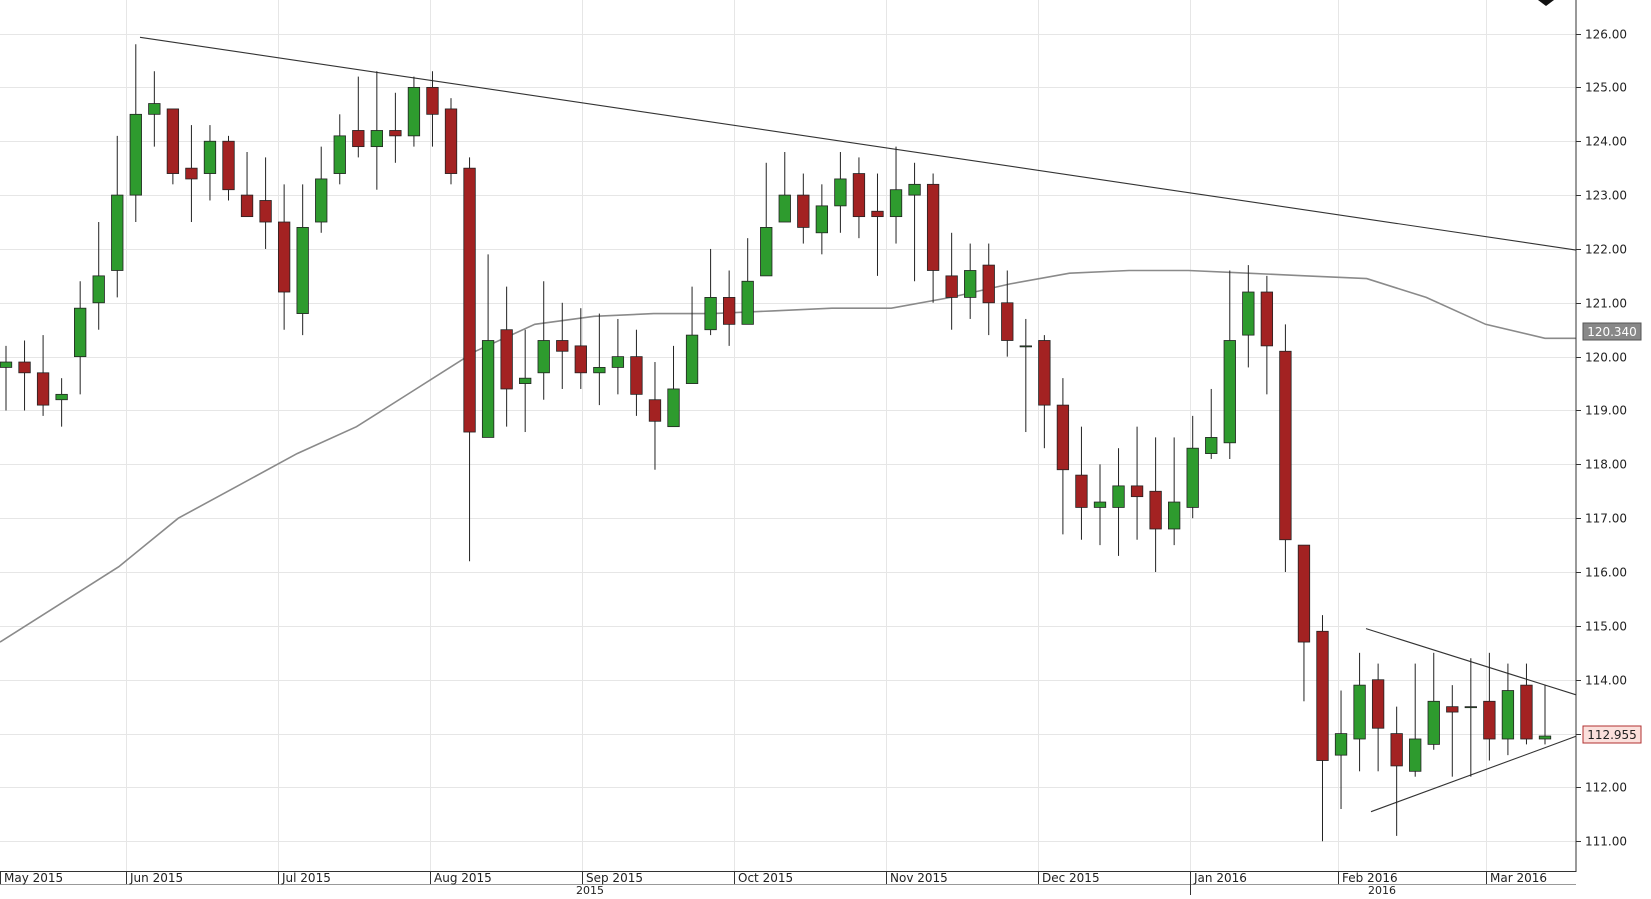  I want to click on last-price-box, so click(1612, 734).